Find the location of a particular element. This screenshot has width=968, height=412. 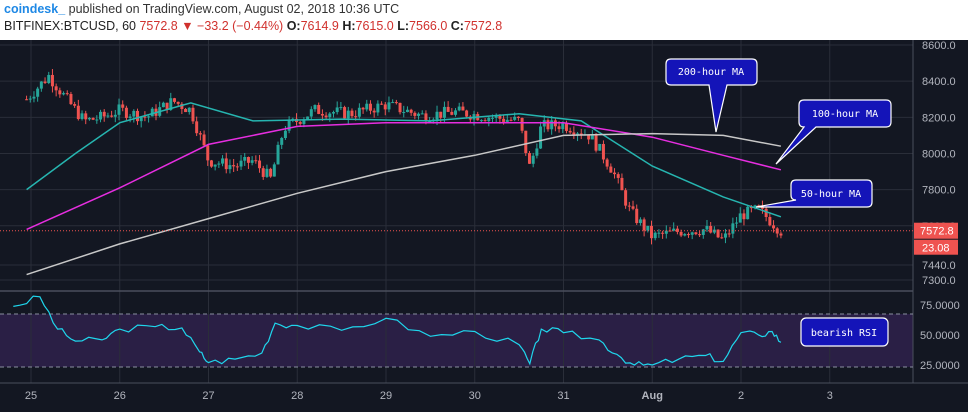

callout-100-hour-ma: 100-hour MA is located at coordinates (833, 132).